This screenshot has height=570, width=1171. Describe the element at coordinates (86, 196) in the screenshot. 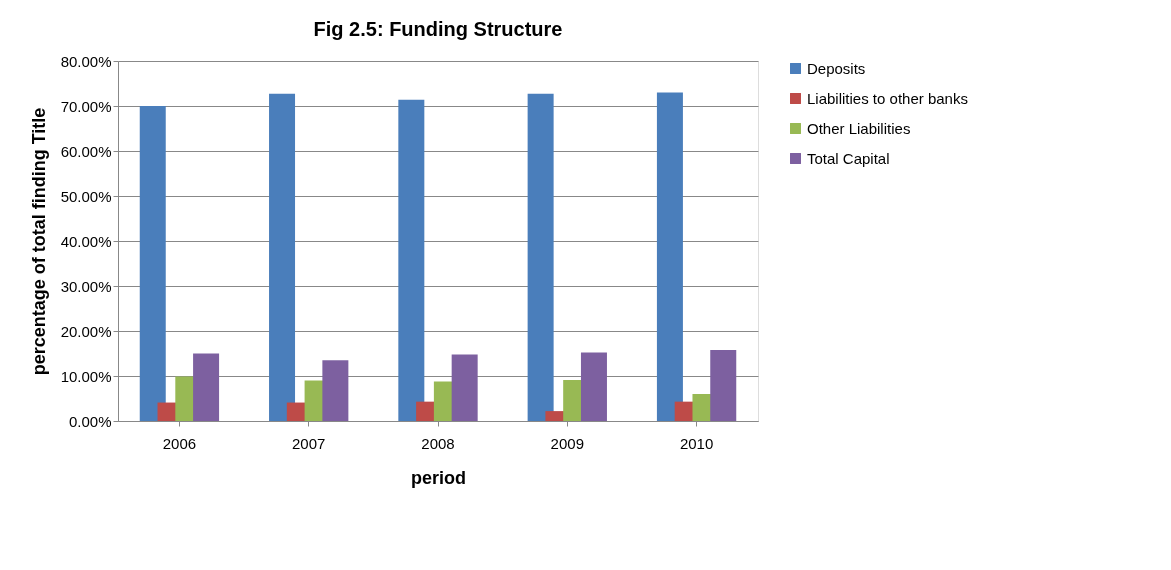

I see `y-tick-label: 50.00%` at that location.